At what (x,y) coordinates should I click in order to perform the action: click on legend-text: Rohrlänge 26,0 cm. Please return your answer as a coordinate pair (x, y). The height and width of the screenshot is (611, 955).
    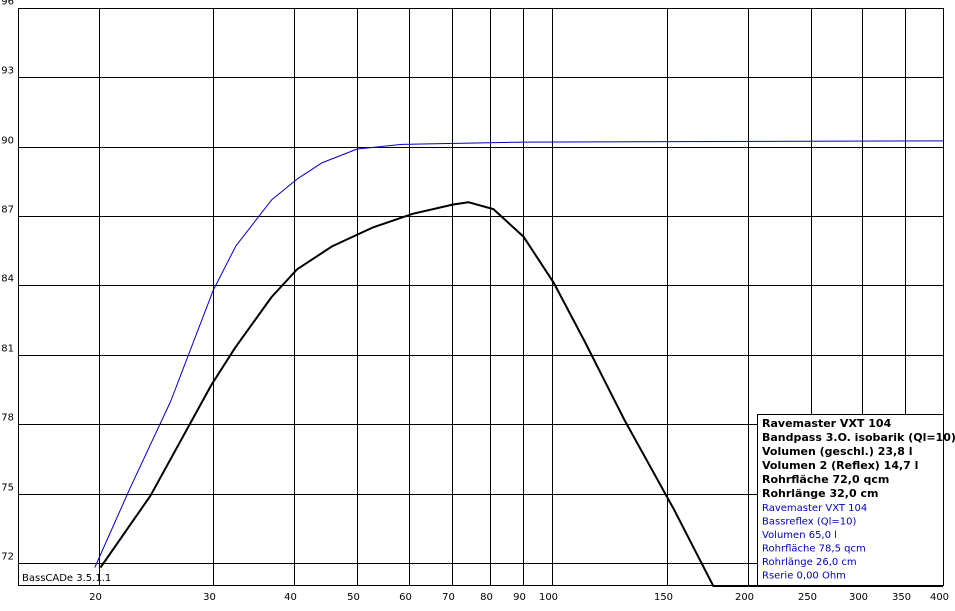
    Looking at the image, I should click on (809, 562).